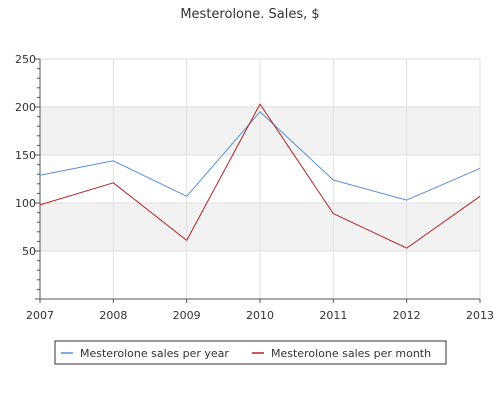  I want to click on y-tick-label: 100, so click(25, 203).